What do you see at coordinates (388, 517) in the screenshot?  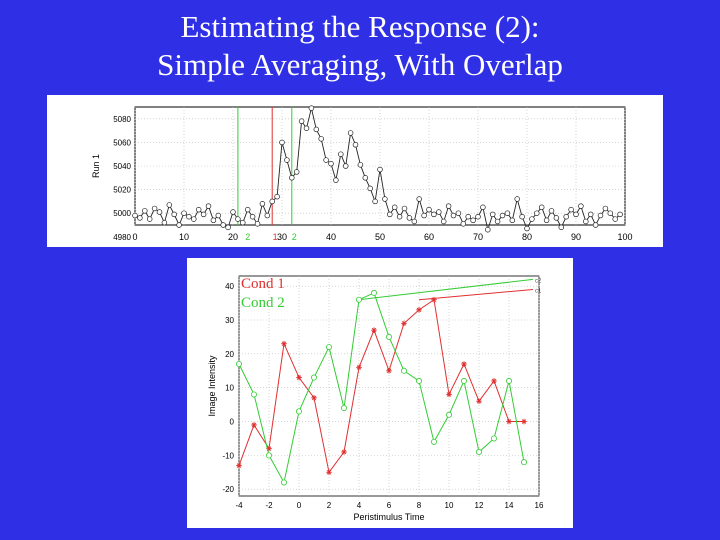 I see `x-axis-label: Peristimulus Time` at bounding box center [388, 517].